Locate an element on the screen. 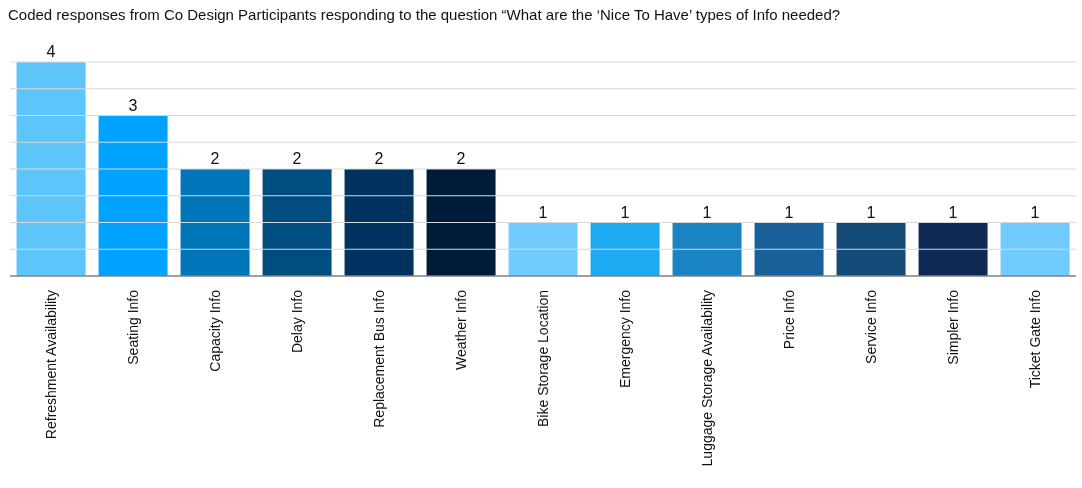 Image resolution: width=1082 pixels, height=488 pixels. x-tick-label: Refreshment Availability is located at coordinates (51, 365).